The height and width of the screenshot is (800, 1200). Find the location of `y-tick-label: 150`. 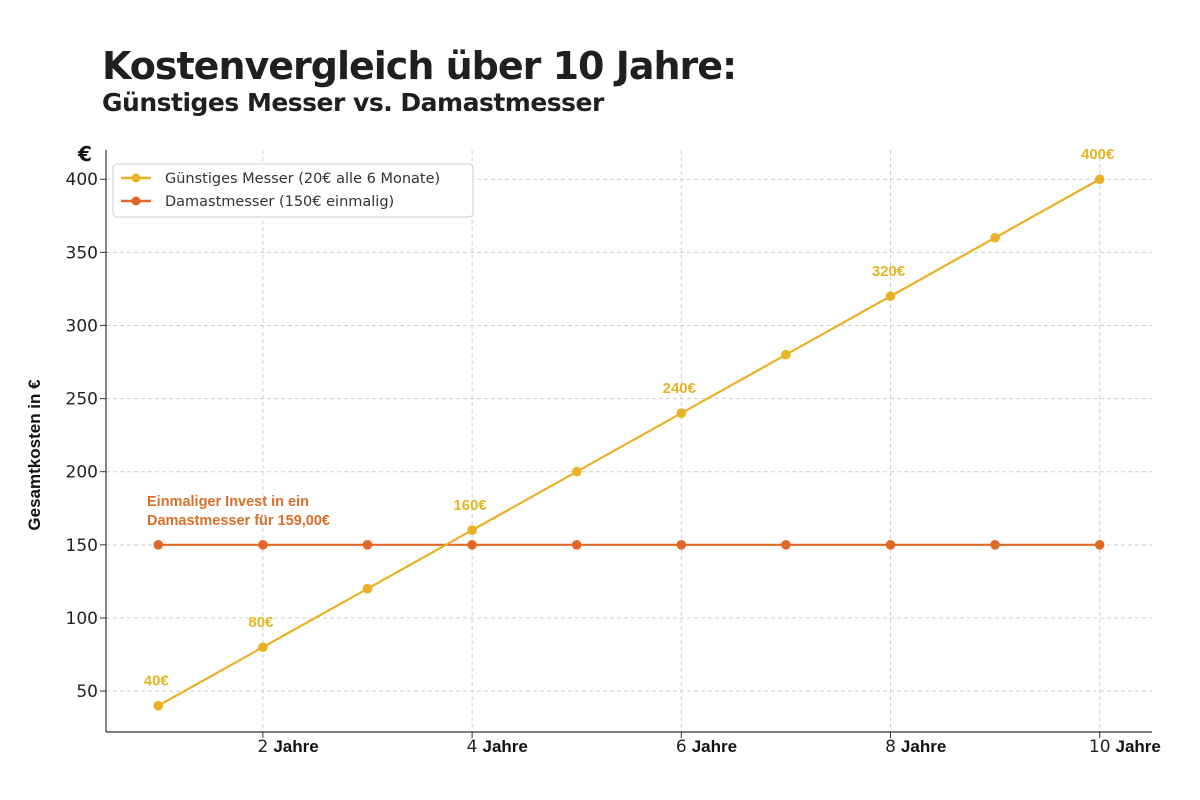

y-tick-label: 150 is located at coordinates (82, 546).